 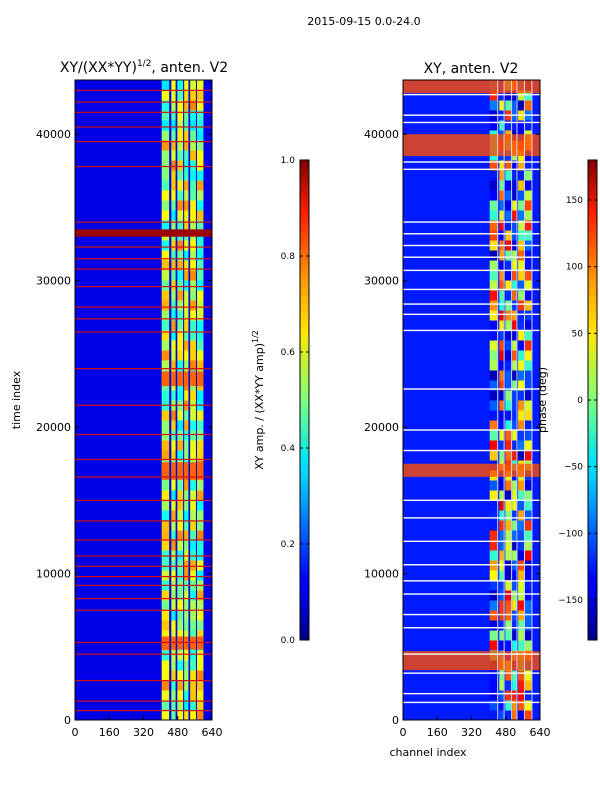 I want to click on phase-band-separator, so click(x=504, y=400).